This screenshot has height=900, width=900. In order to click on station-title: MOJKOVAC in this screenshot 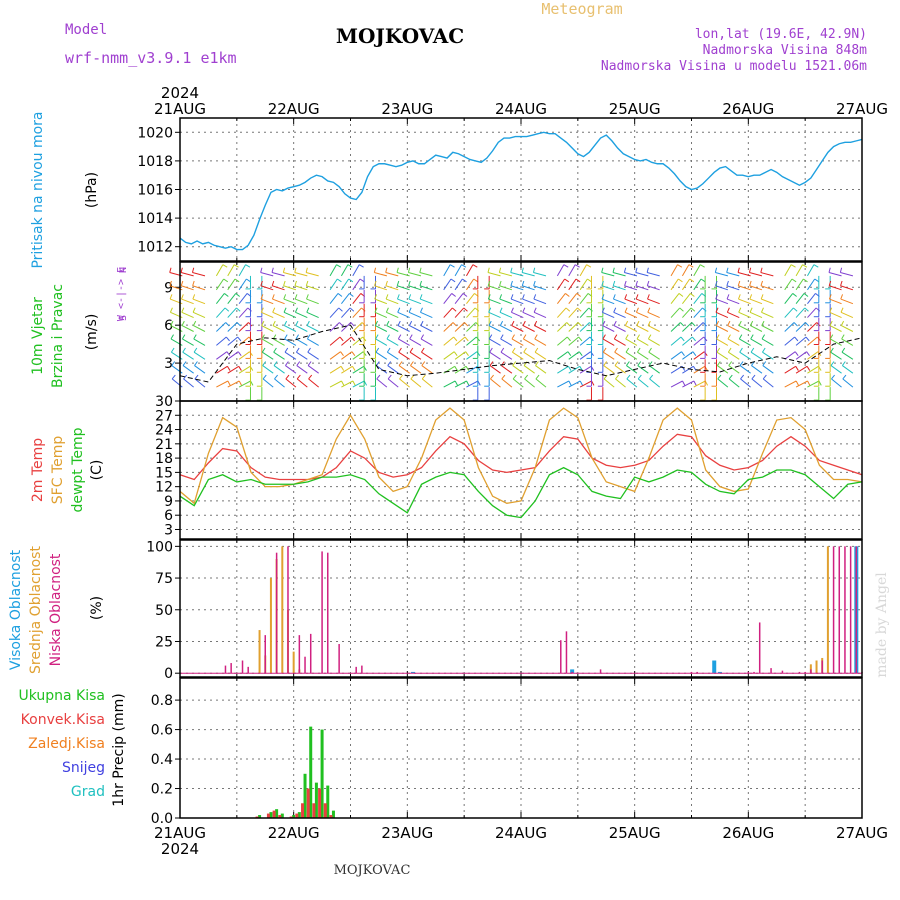, I will do `click(400, 36)`.